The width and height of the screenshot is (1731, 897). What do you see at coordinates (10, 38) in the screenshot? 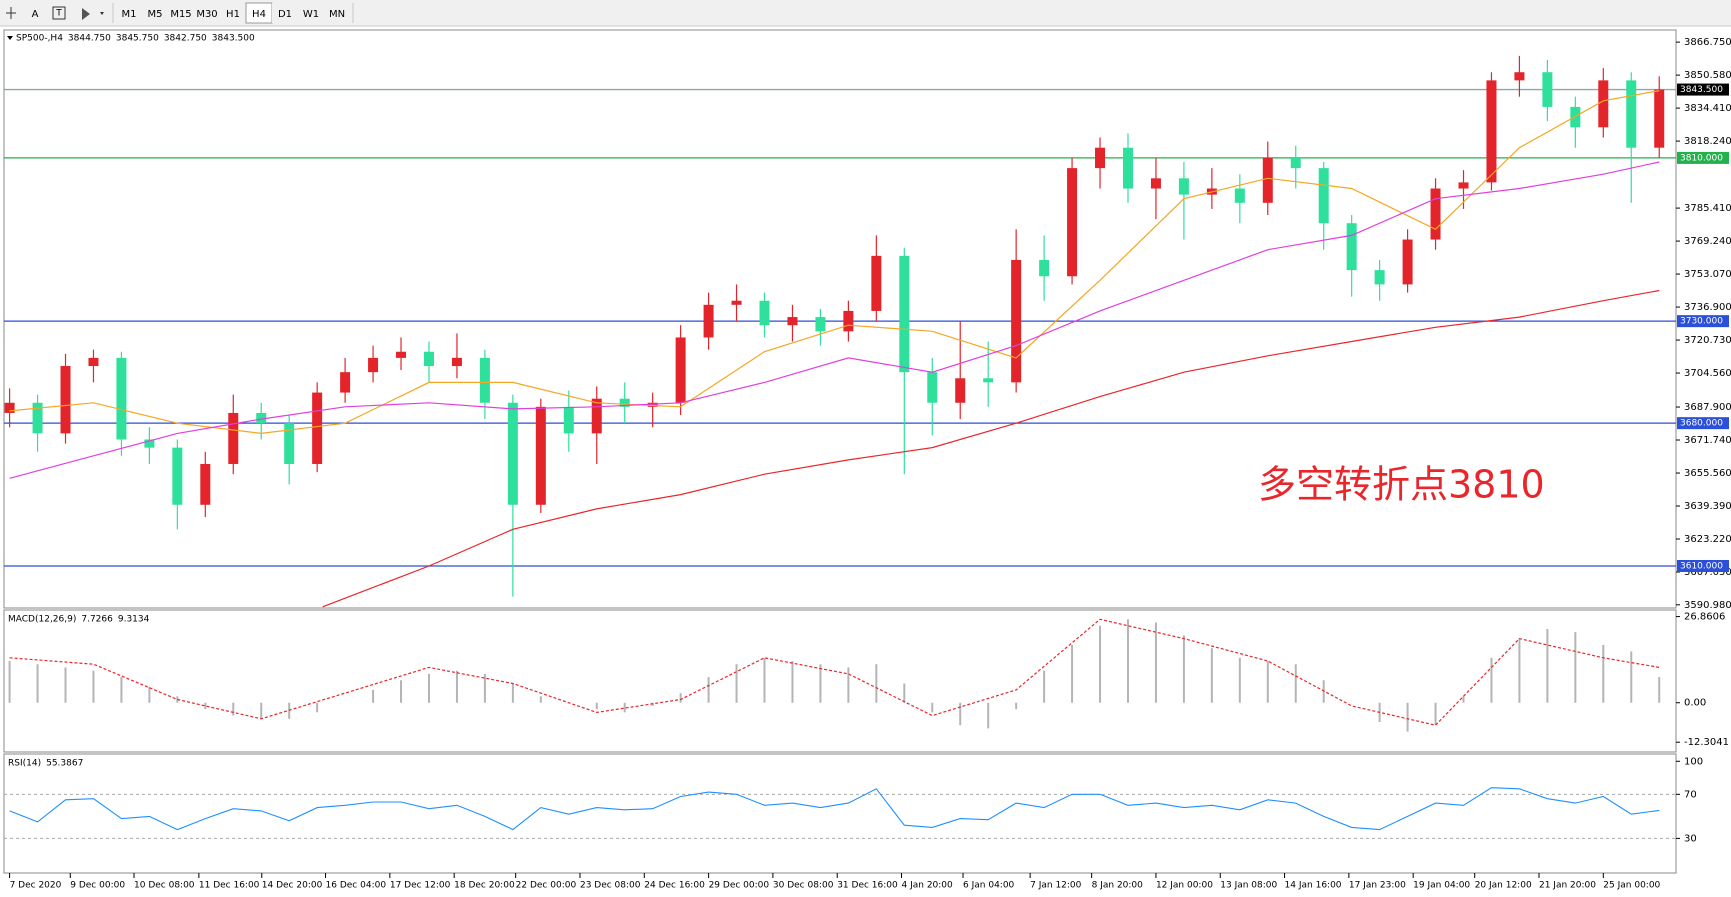
I see `collapse-arrow` at bounding box center [10, 38].